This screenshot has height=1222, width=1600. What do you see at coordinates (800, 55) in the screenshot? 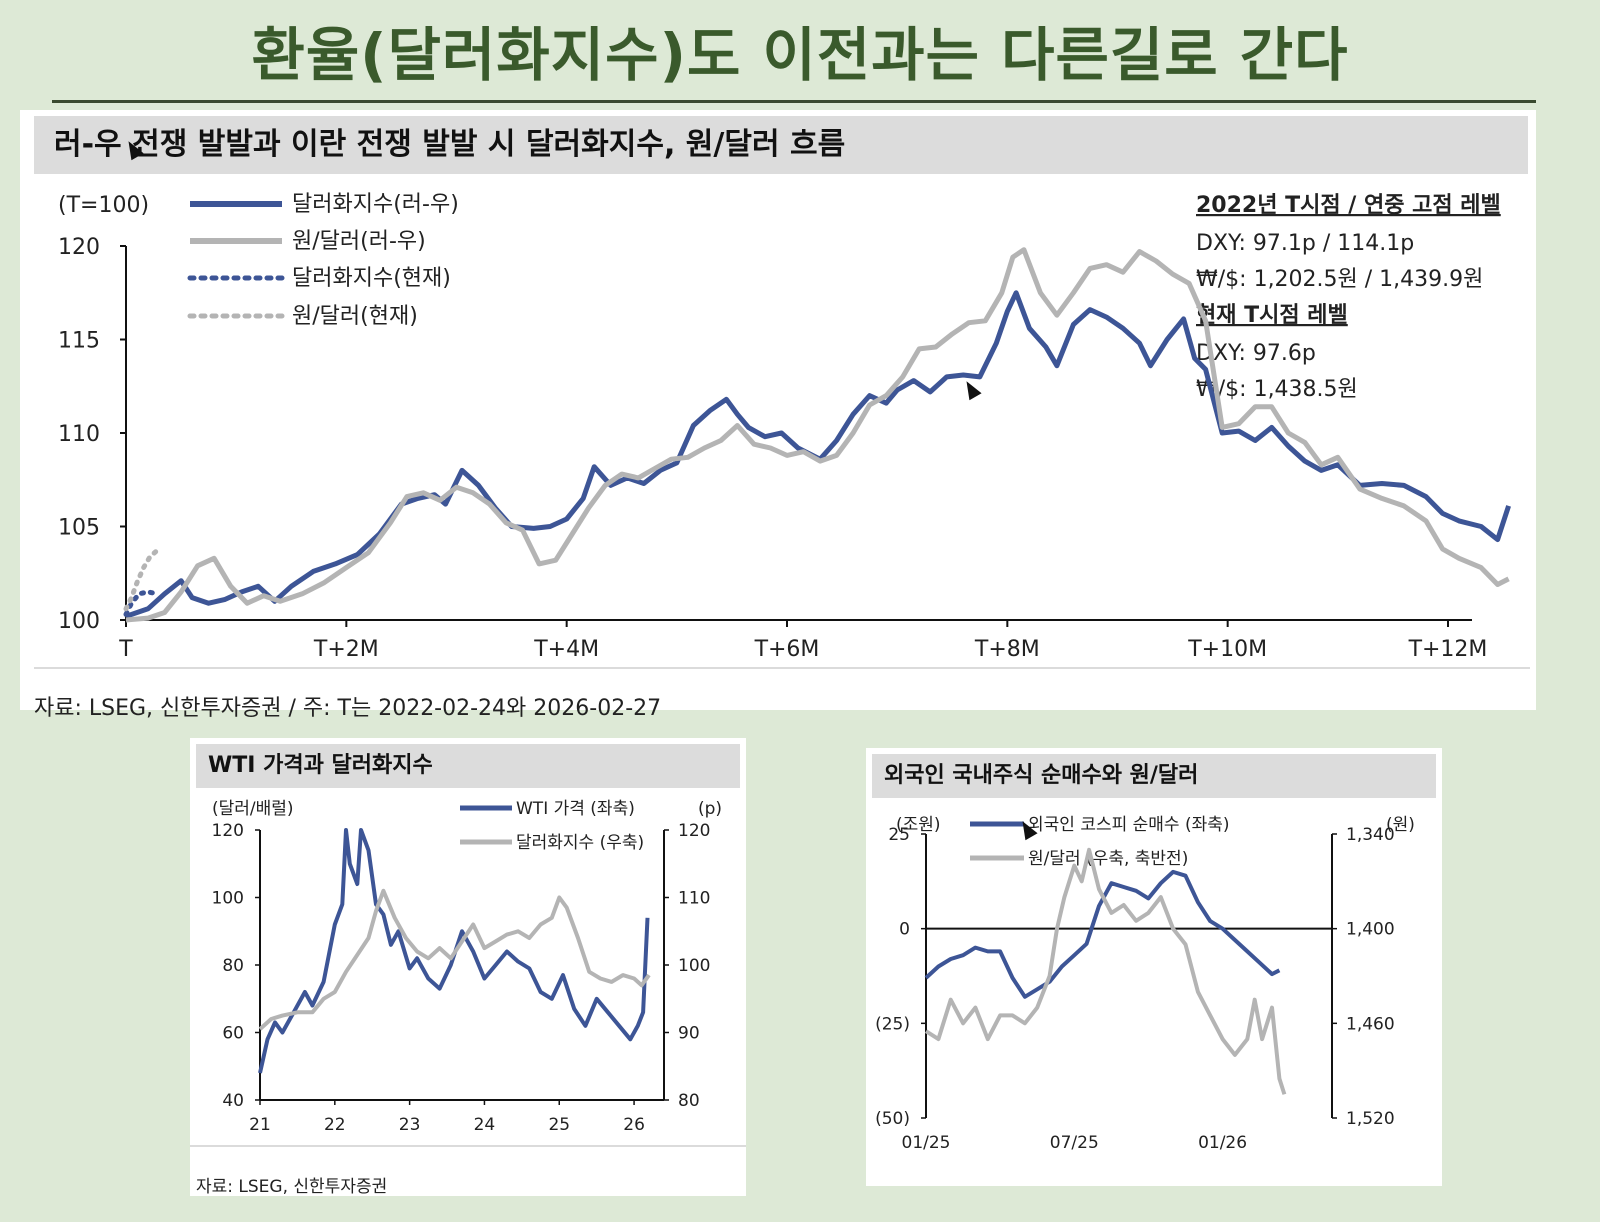
I see `slide-title: 환율(달러화지수)도 이전과는 다른길로 간다` at bounding box center [800, 55].